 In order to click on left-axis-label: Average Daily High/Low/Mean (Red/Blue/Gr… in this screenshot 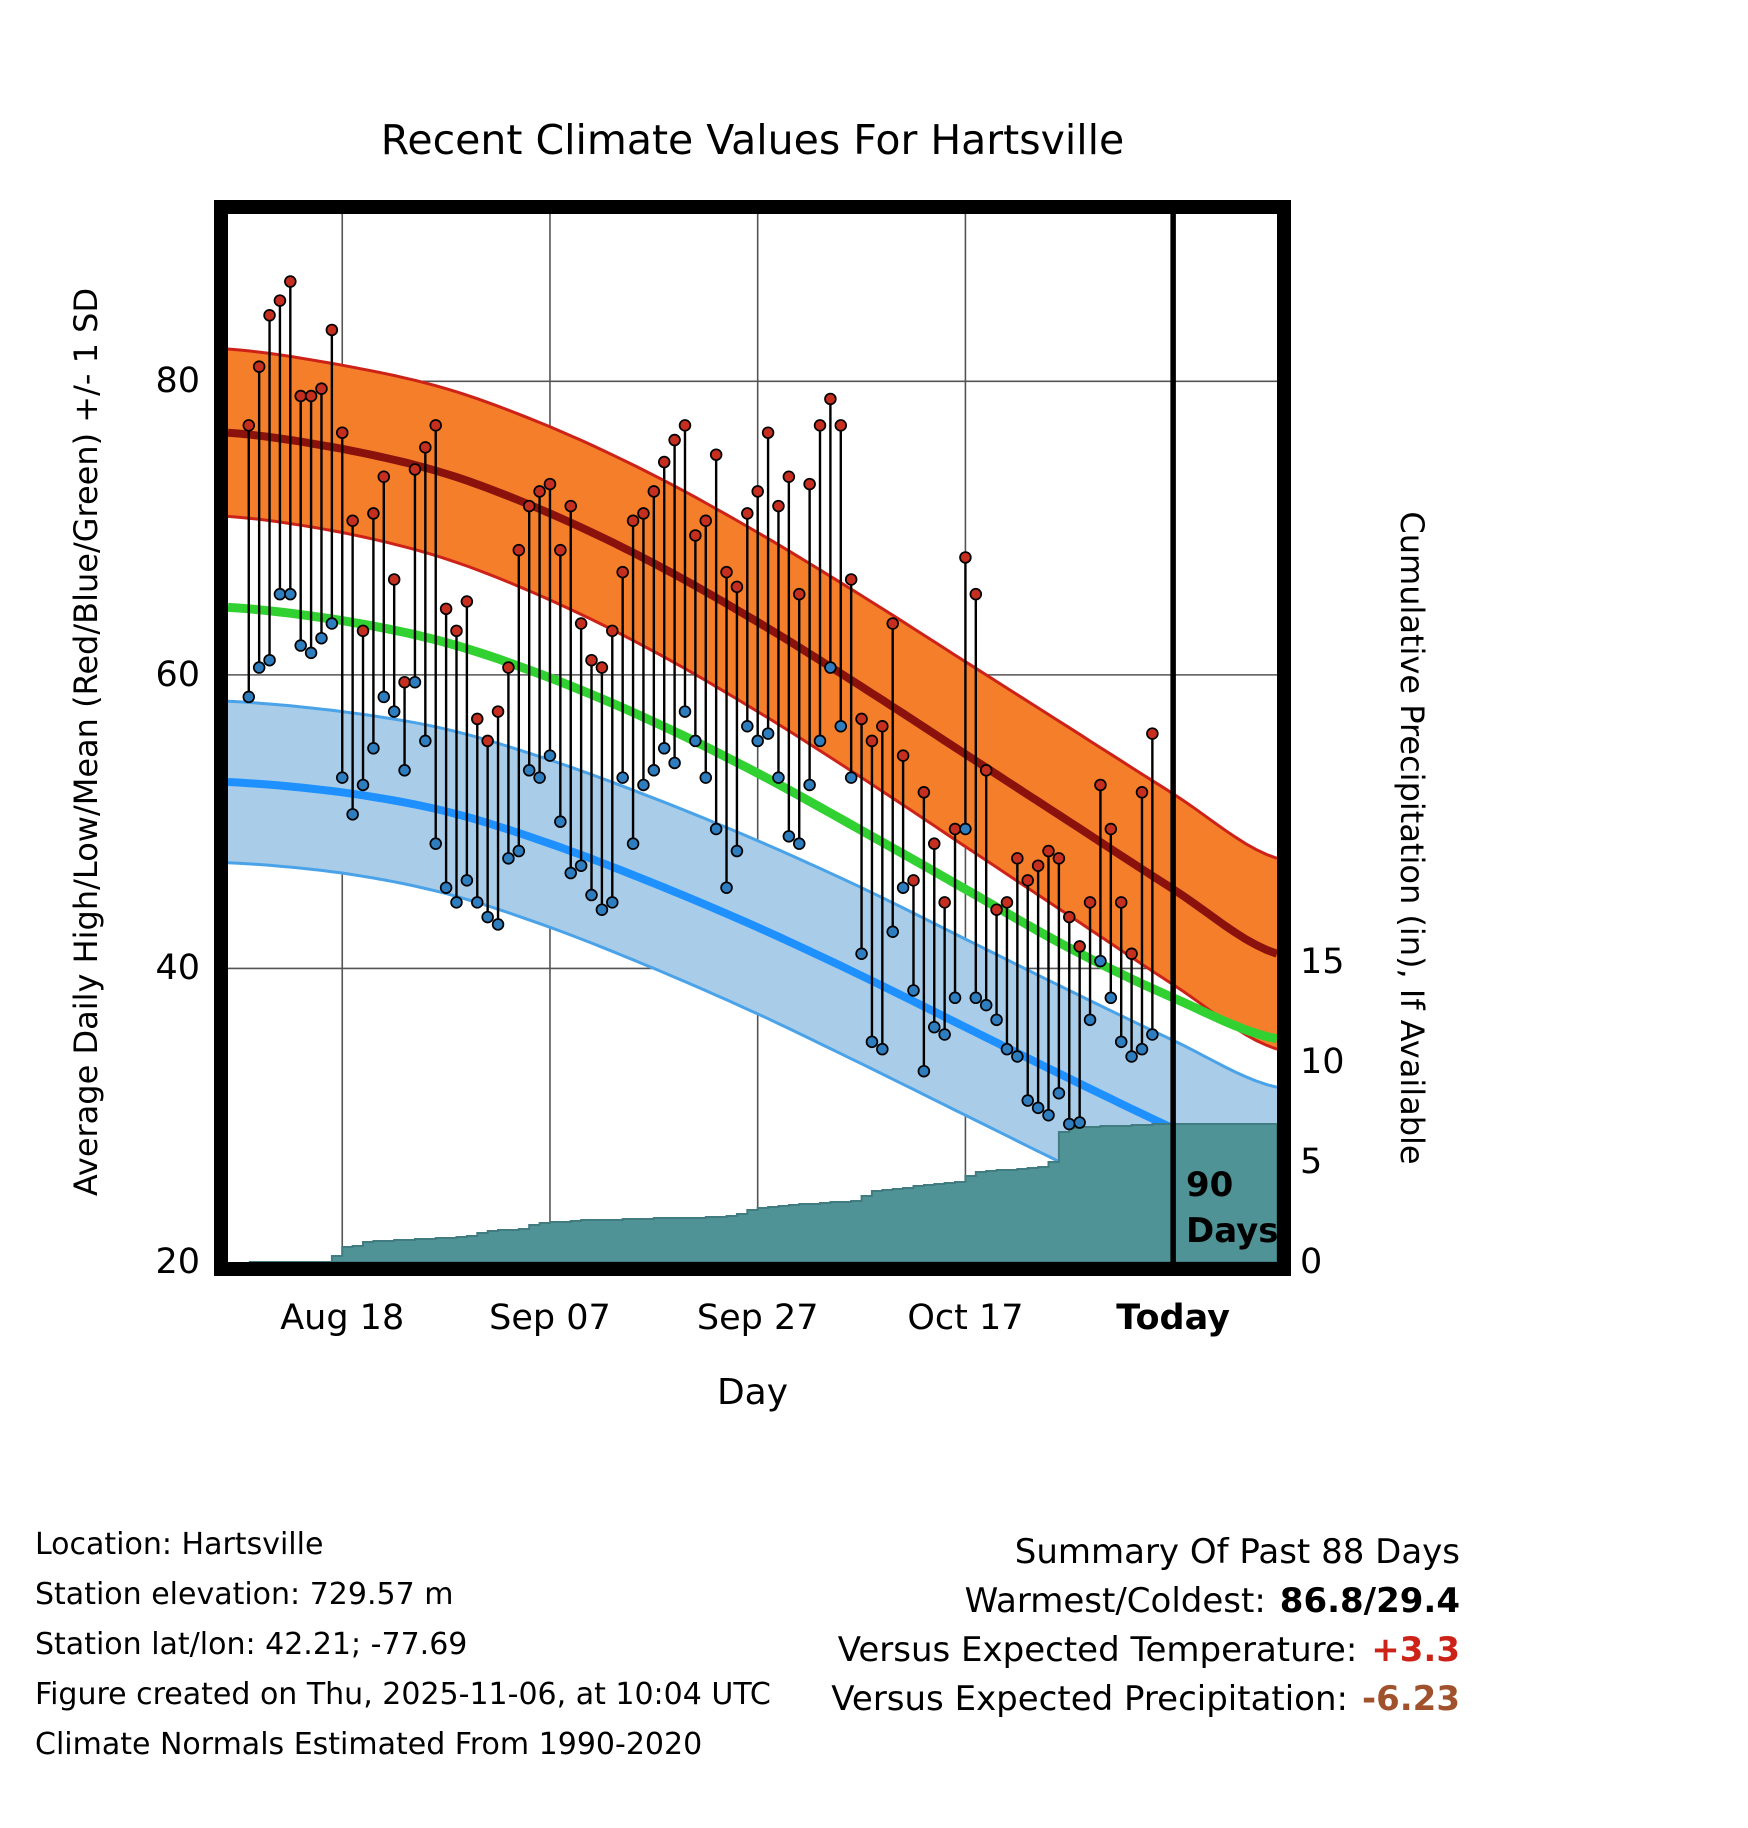, I will do `click(86, 742)`.